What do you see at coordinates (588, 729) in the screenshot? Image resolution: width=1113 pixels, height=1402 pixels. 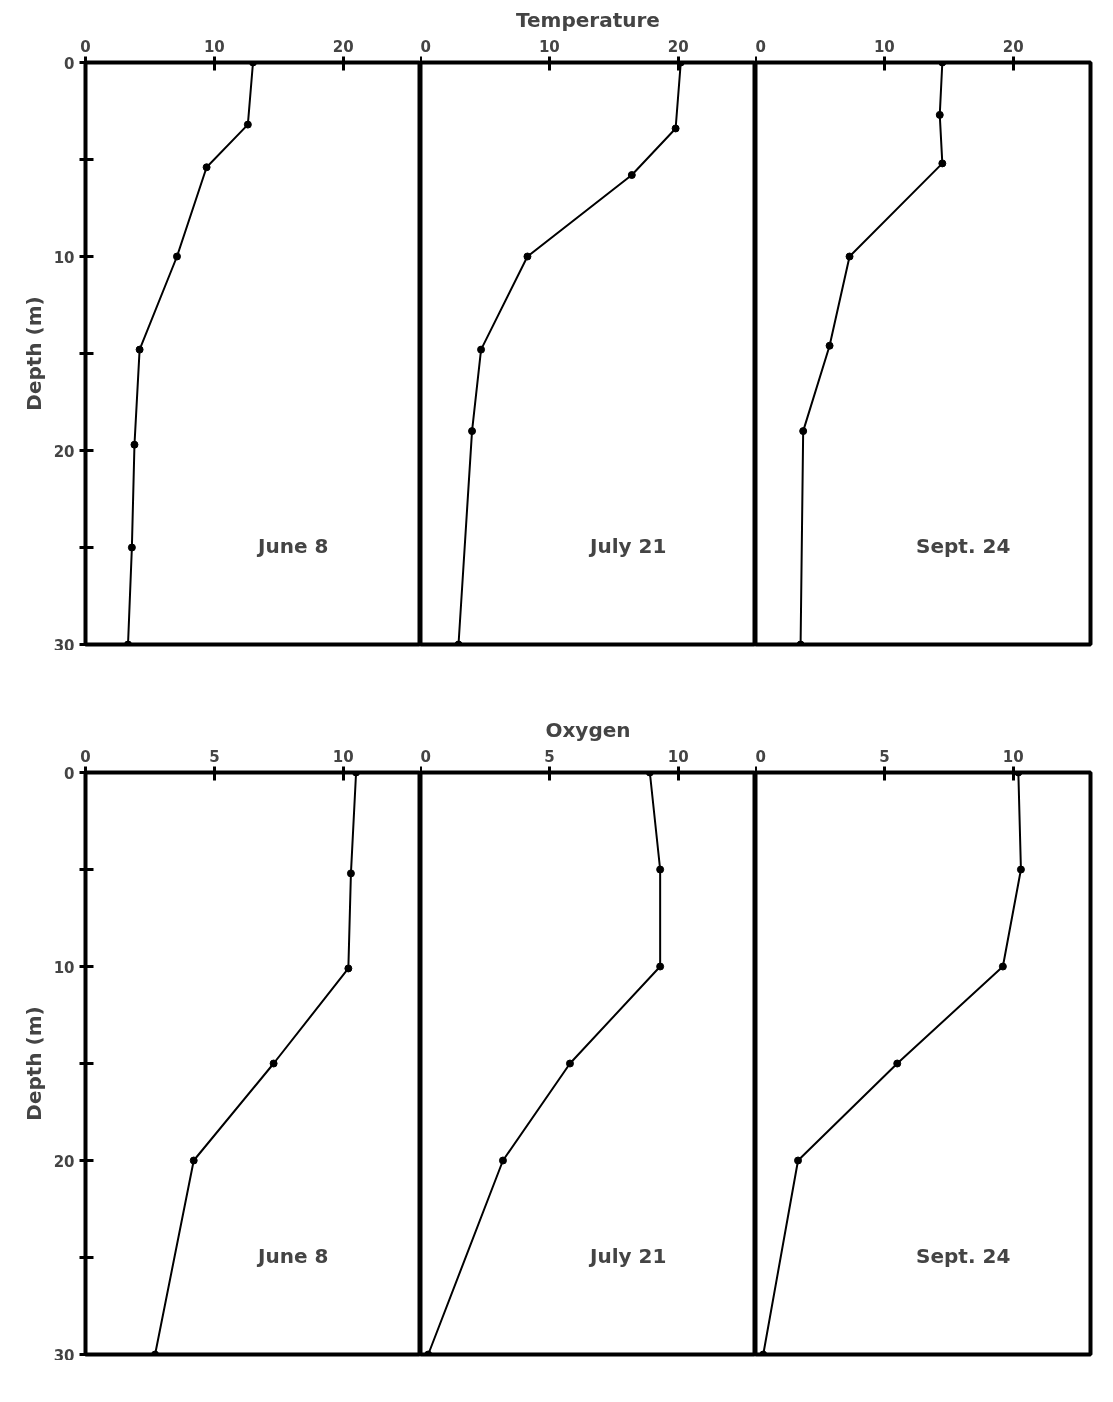 I see `chart-title: Oxygen` at bounding box center [588, 729].